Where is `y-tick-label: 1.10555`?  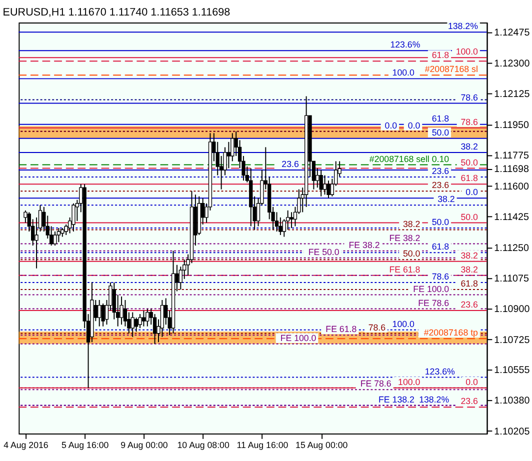 y-tick-label: 1.10555 is located at coordinates (512, 370).